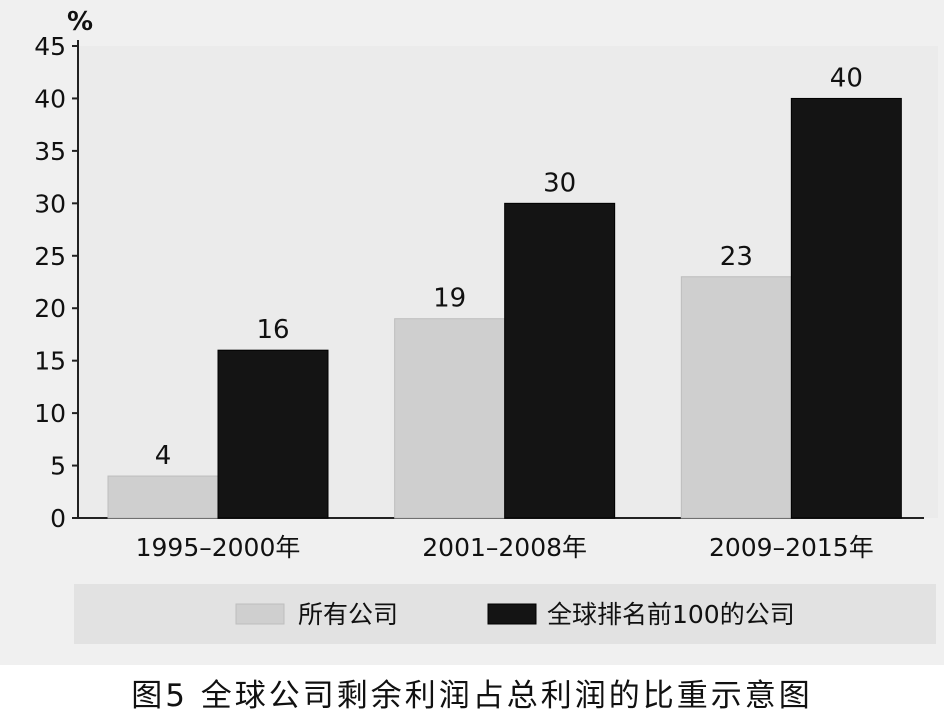 The height and width of the screenshot is (717, 944). Describe the element at coordinates (50, 98) in the screenshot. I see `y-tick-label: 40` at that location.